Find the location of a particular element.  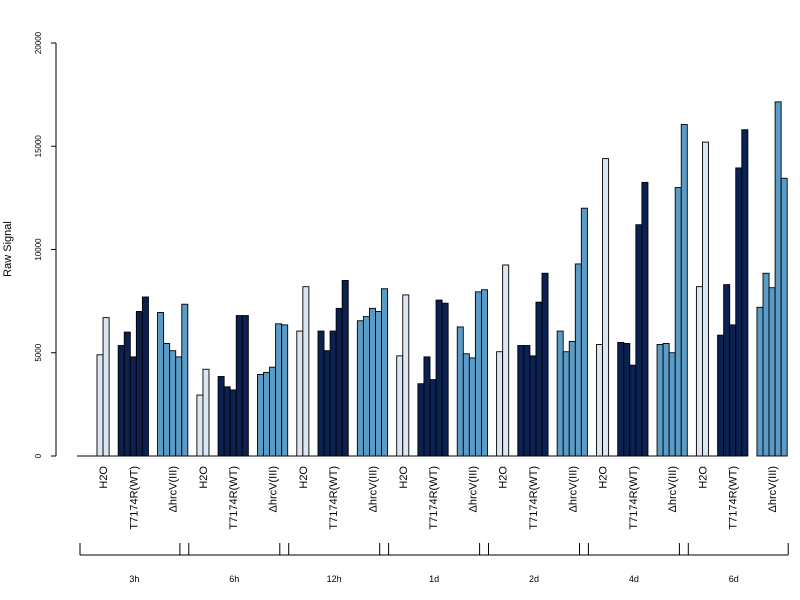

time-point-label: 1d is located at coordinates (434, 579).